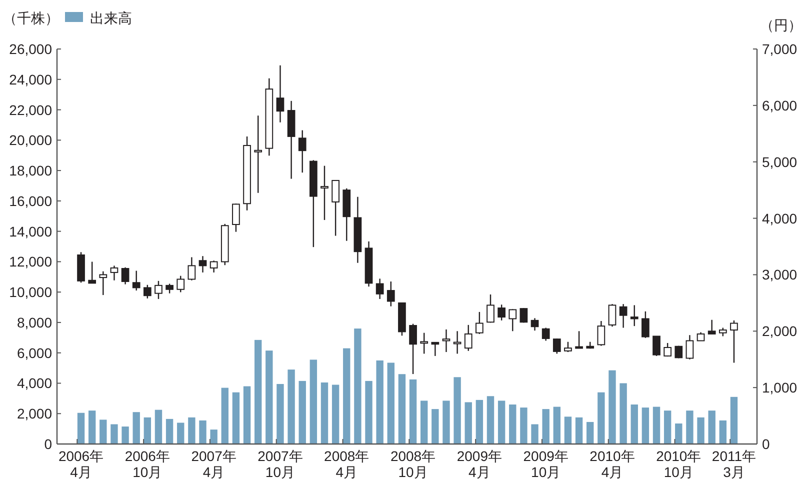 Image resolution: width=800 pixels, height=486 pixels. Describe the element at coordinates (30, 231) in the screenshot. I see `y-tick-label: 14,000` at that location.